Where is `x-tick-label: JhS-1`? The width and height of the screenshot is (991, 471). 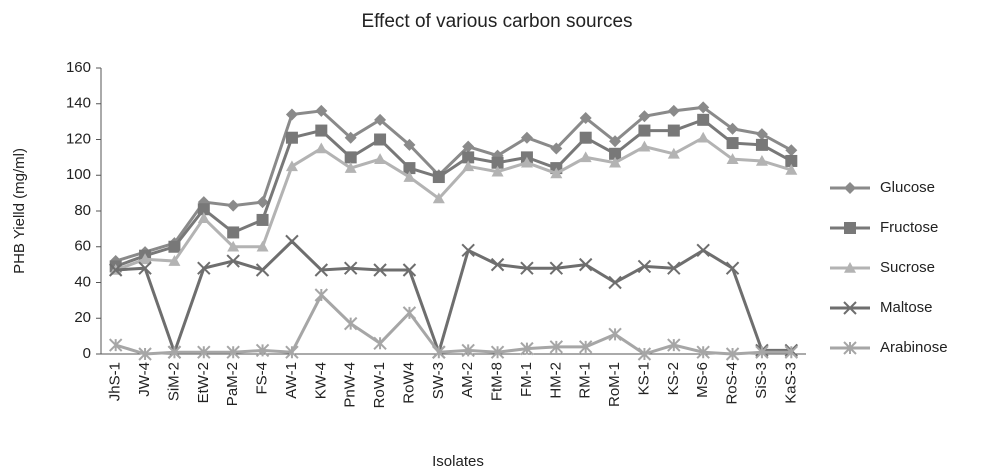 x-tick-label: JhS-1 is located at coordinates (115, 381).